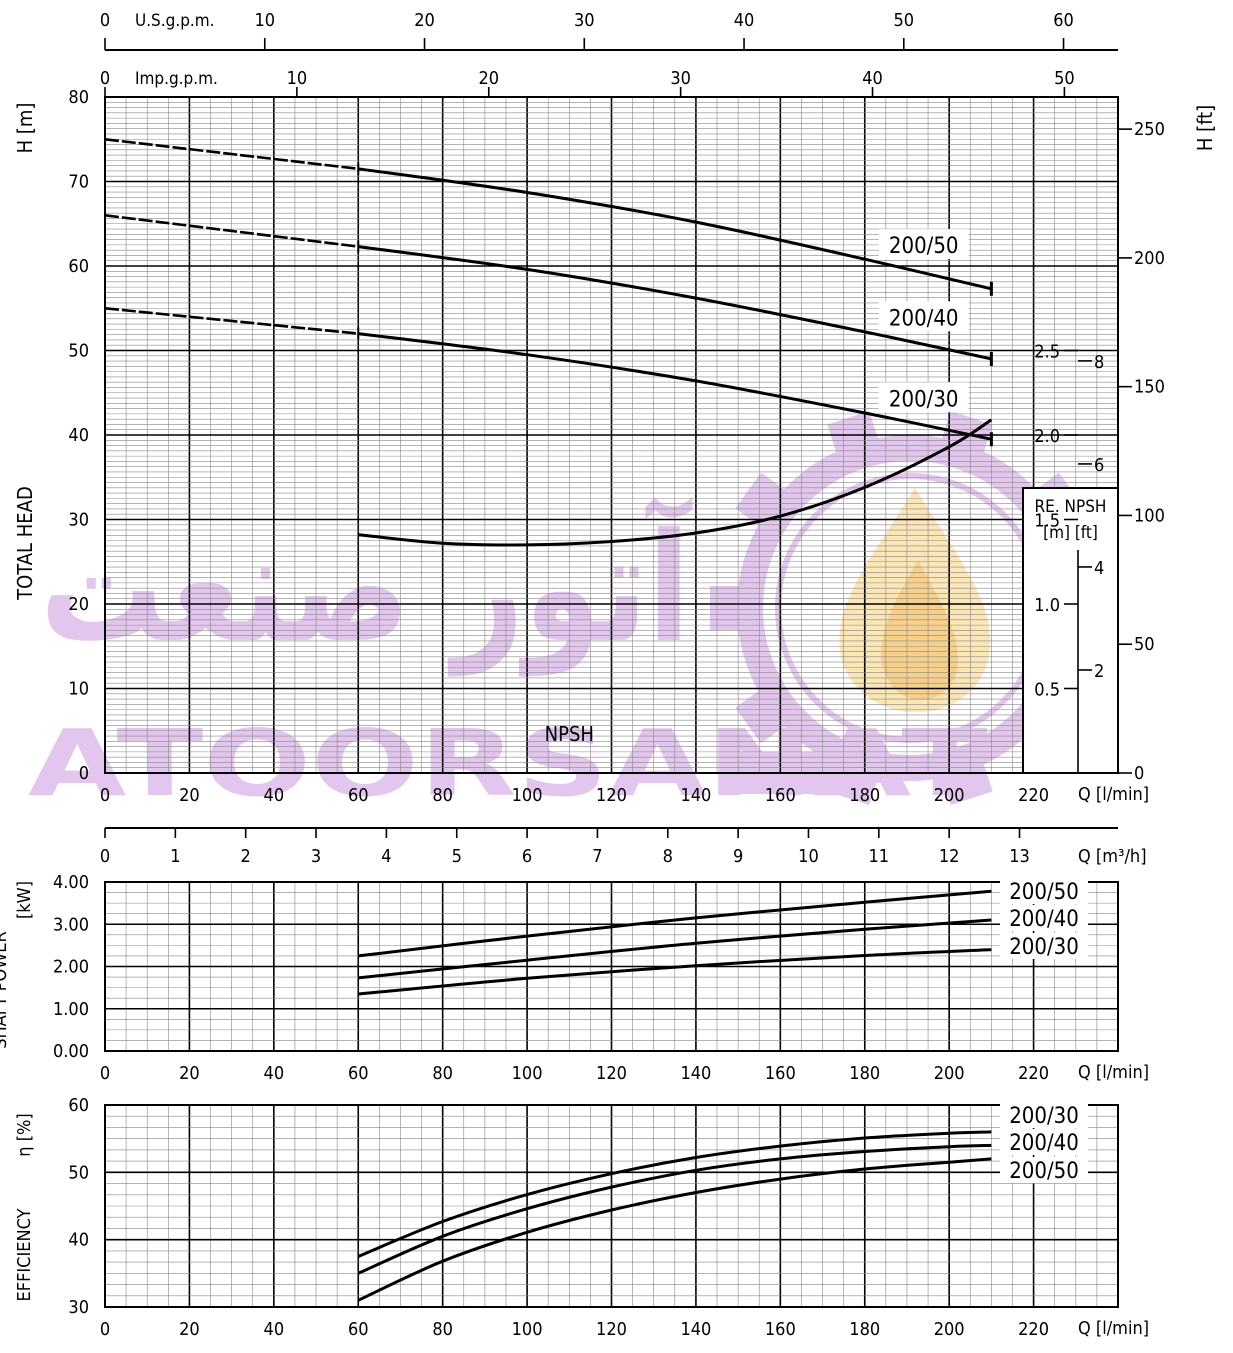 The image size is (1233, 1353). What do you see at coordinates (1149, 515) in the screenshot?
I see `head-y2-tick-label: 100` at bounding box center [1149, 515].